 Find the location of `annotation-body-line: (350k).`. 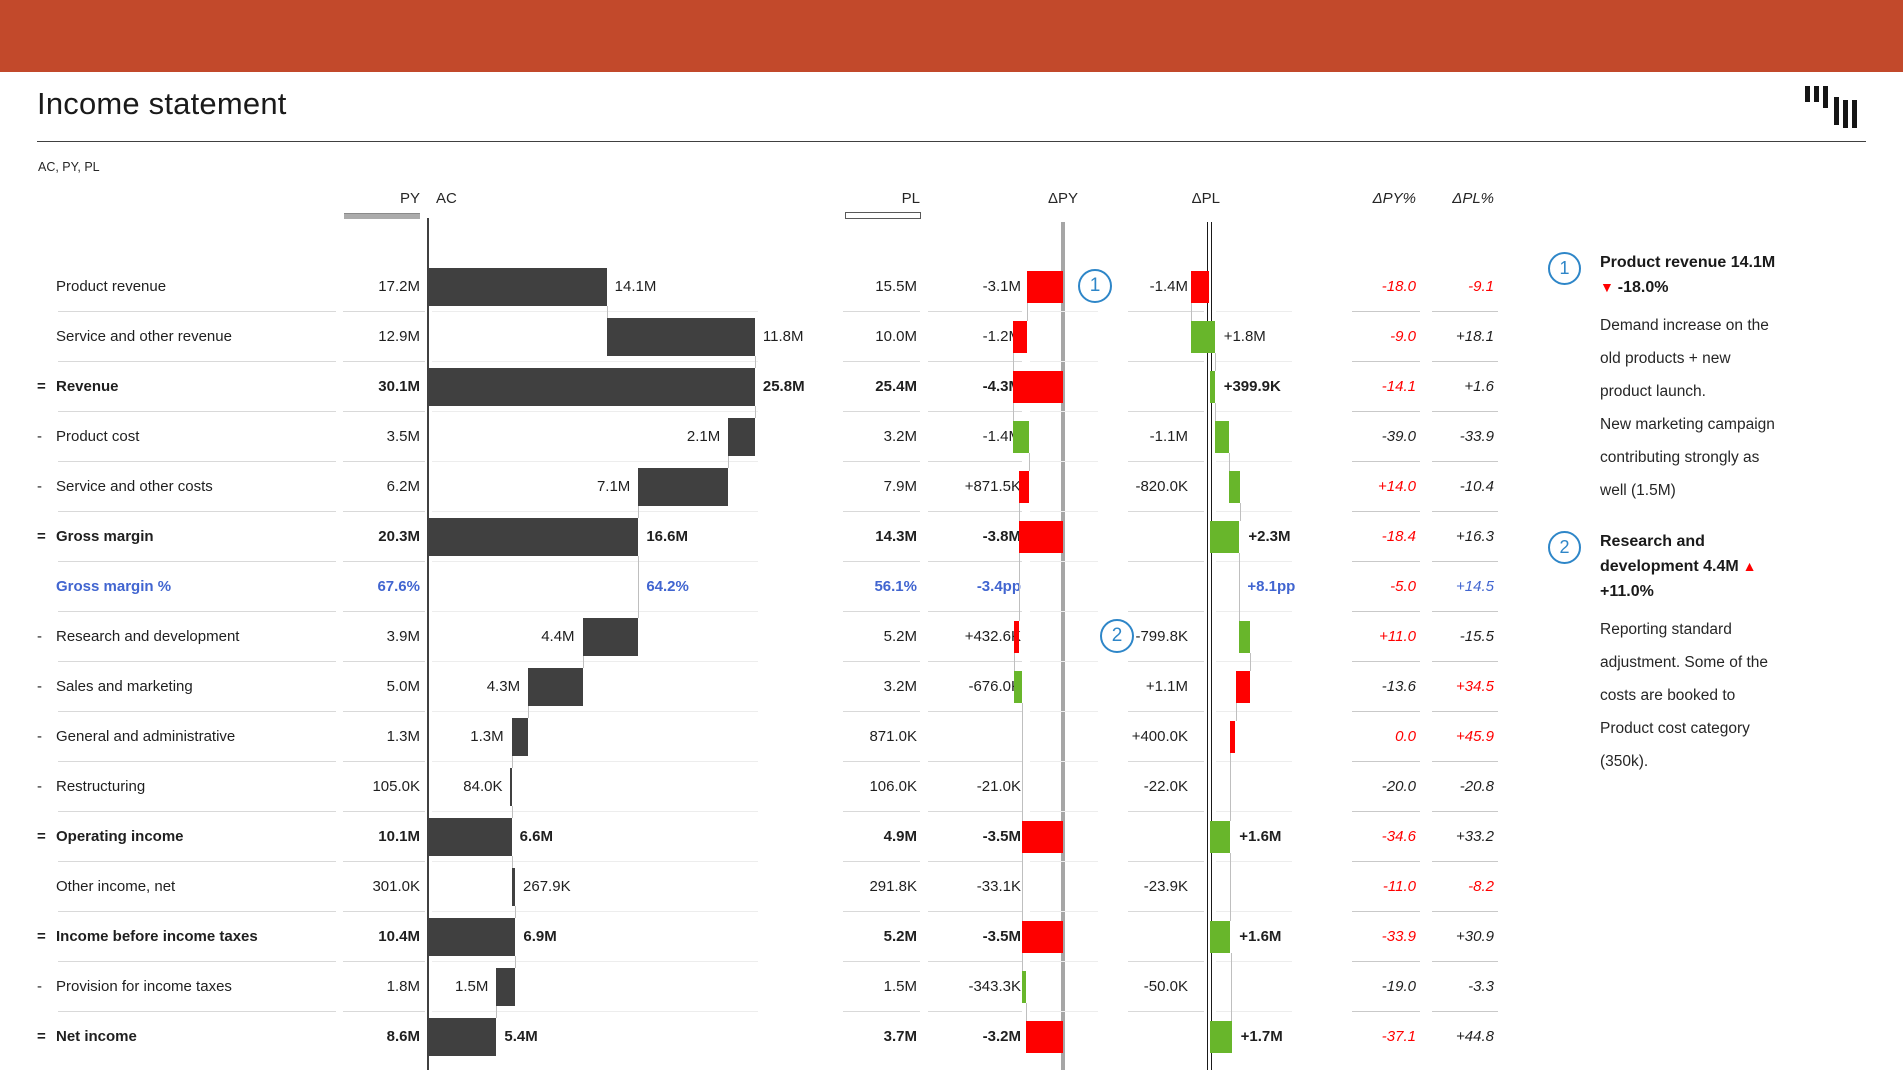

annotation-body-line: (350k). is located at coordinates (1624, 761).